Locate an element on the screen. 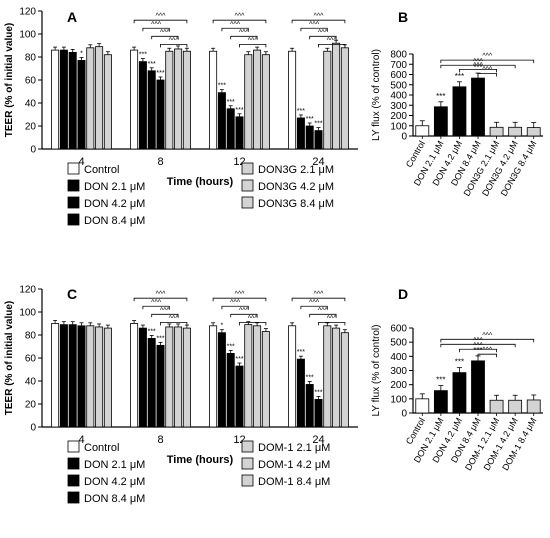  legend-item: DON 2.1 μM is located at coordinates (106, 186).